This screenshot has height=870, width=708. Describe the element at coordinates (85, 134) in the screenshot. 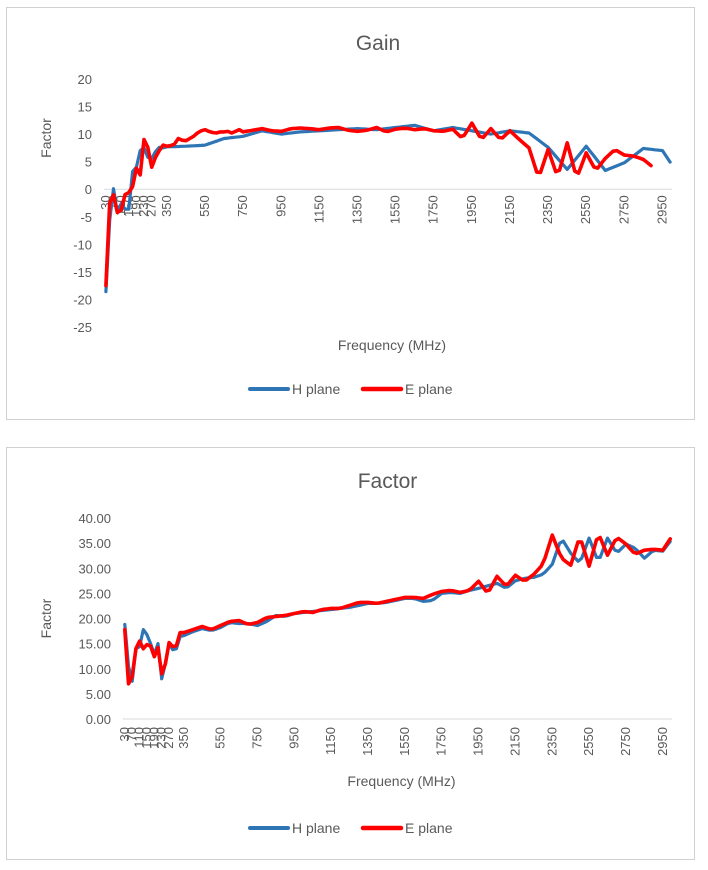

I see `y-tick-label: 10` at that location.